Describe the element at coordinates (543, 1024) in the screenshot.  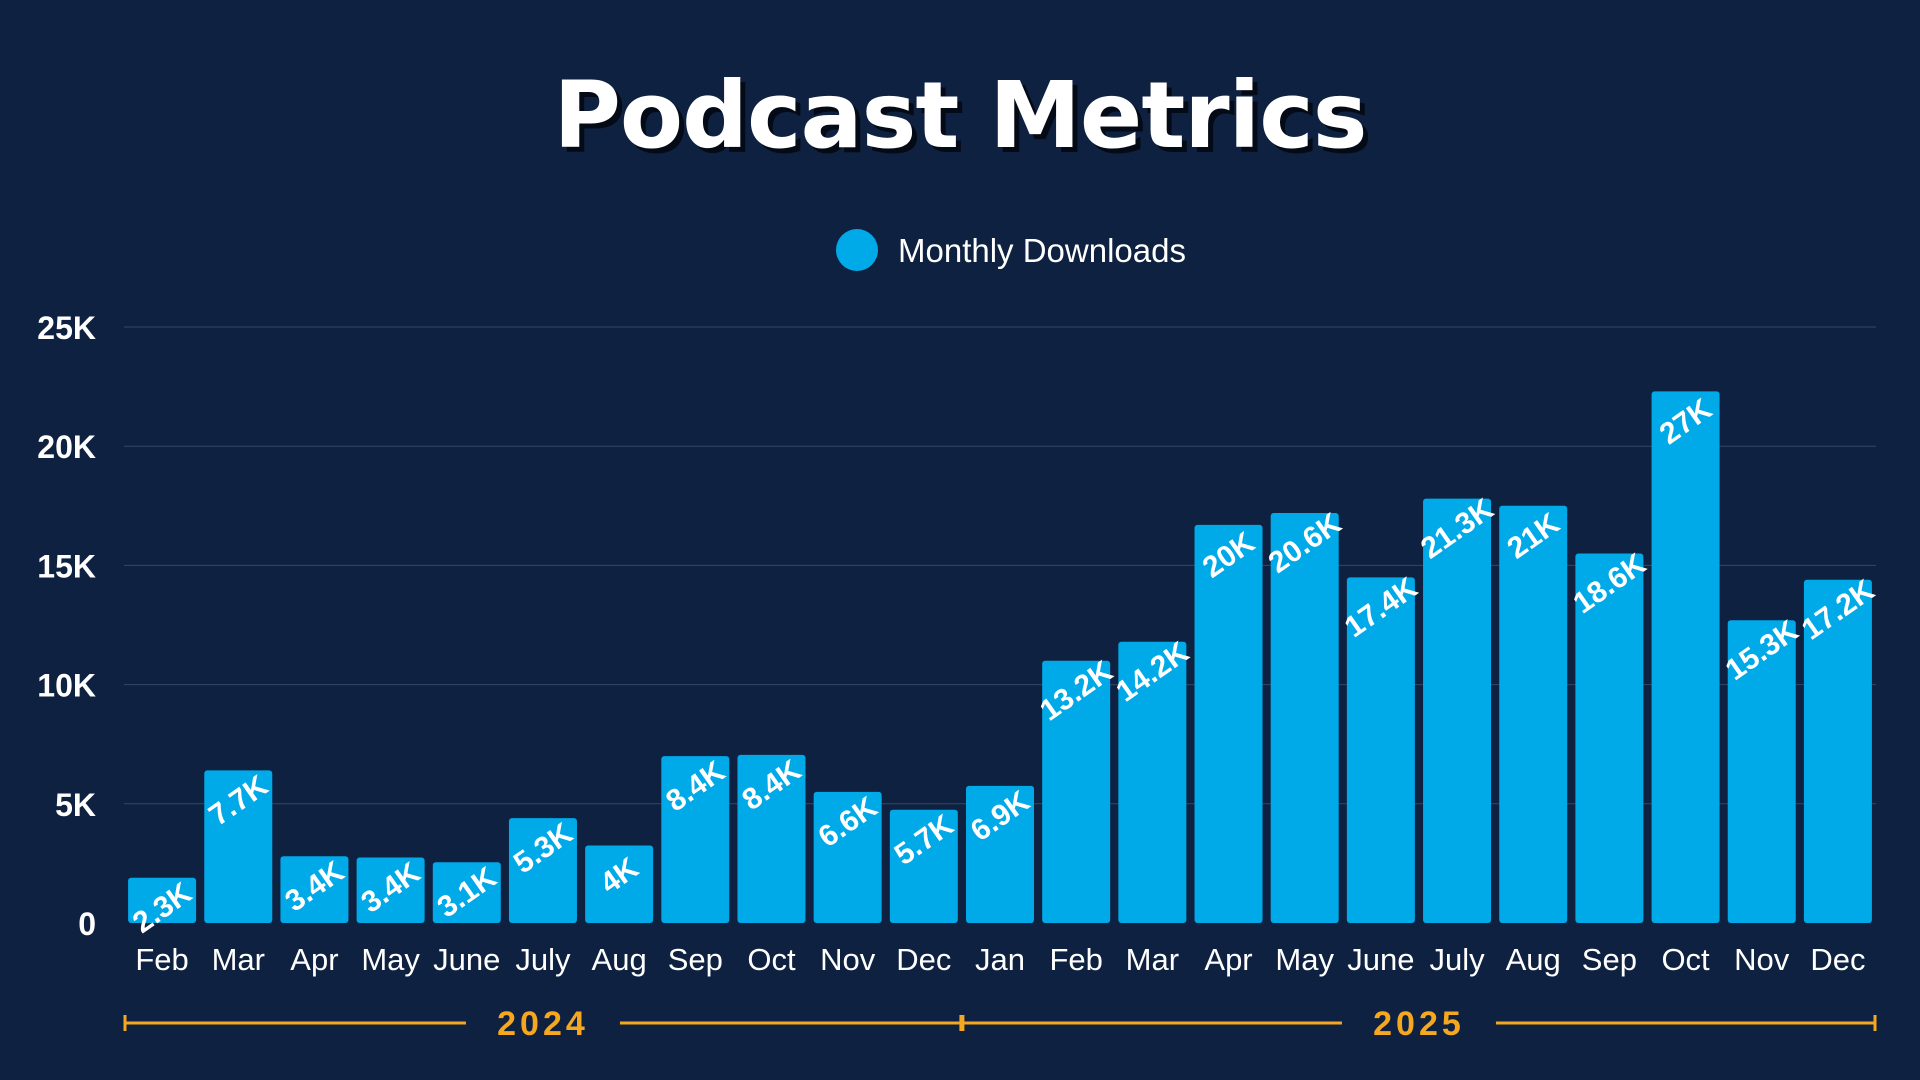
I see `year-label: 2024` at that location.